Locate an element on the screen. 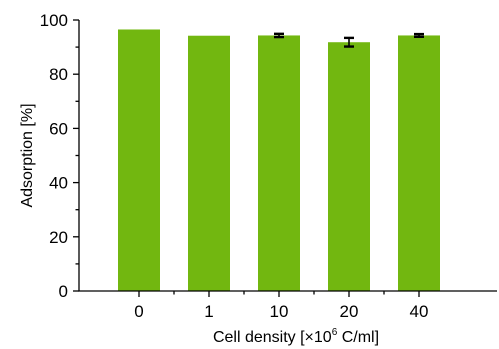  y-tick-label: 80 is located at coordinates (58, 74).